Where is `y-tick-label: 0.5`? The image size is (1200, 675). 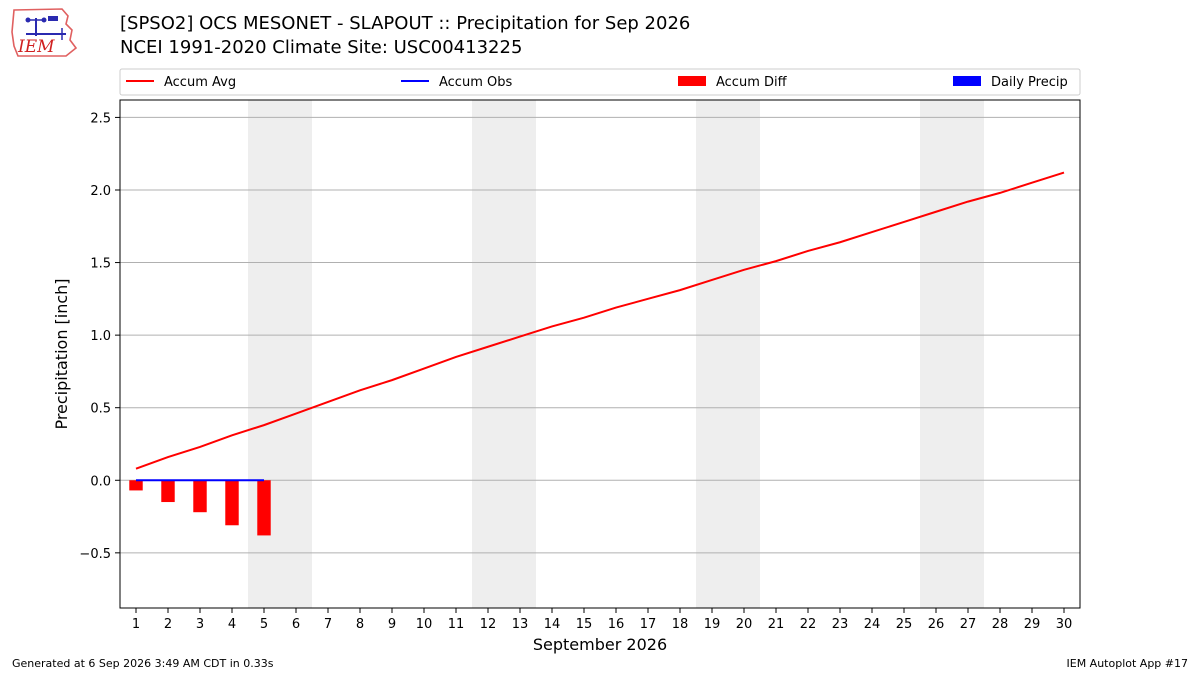
y-tick-label: 0.5 is located at coordinates (100, 409).